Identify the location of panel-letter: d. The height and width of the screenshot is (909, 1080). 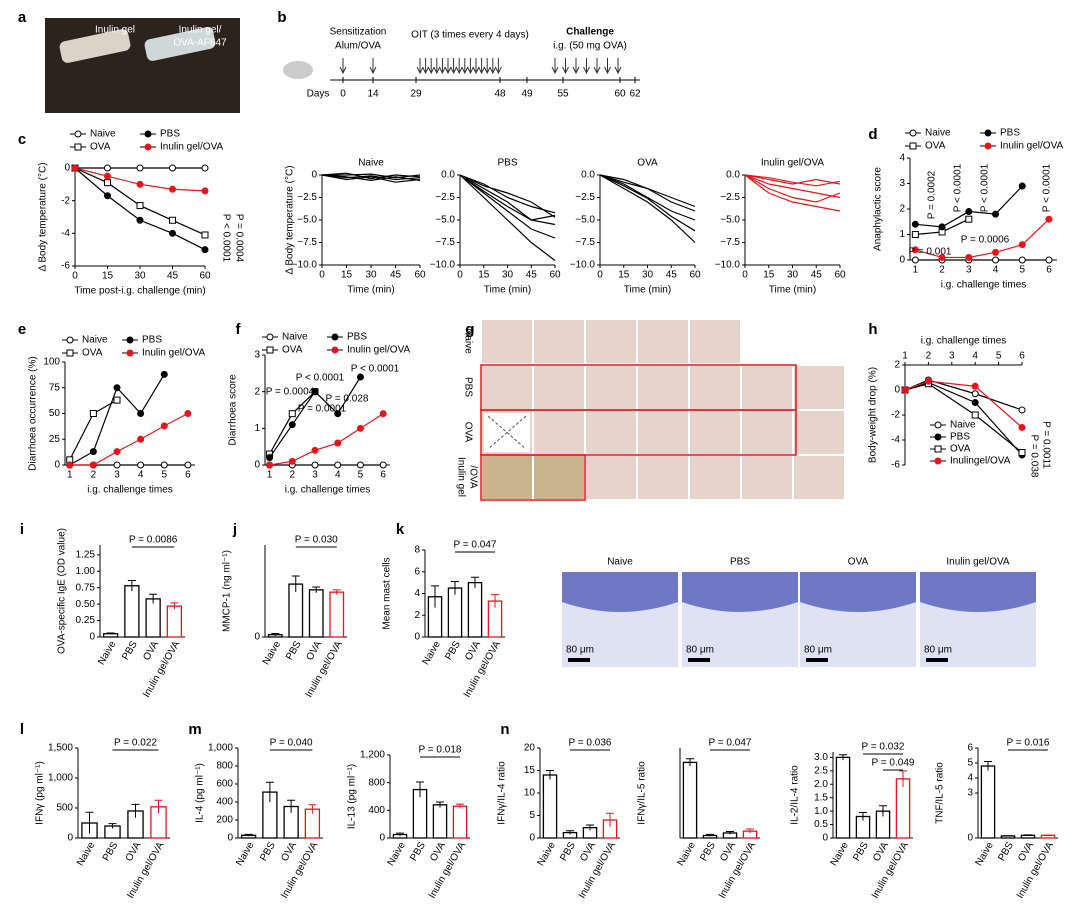
(872, 134).